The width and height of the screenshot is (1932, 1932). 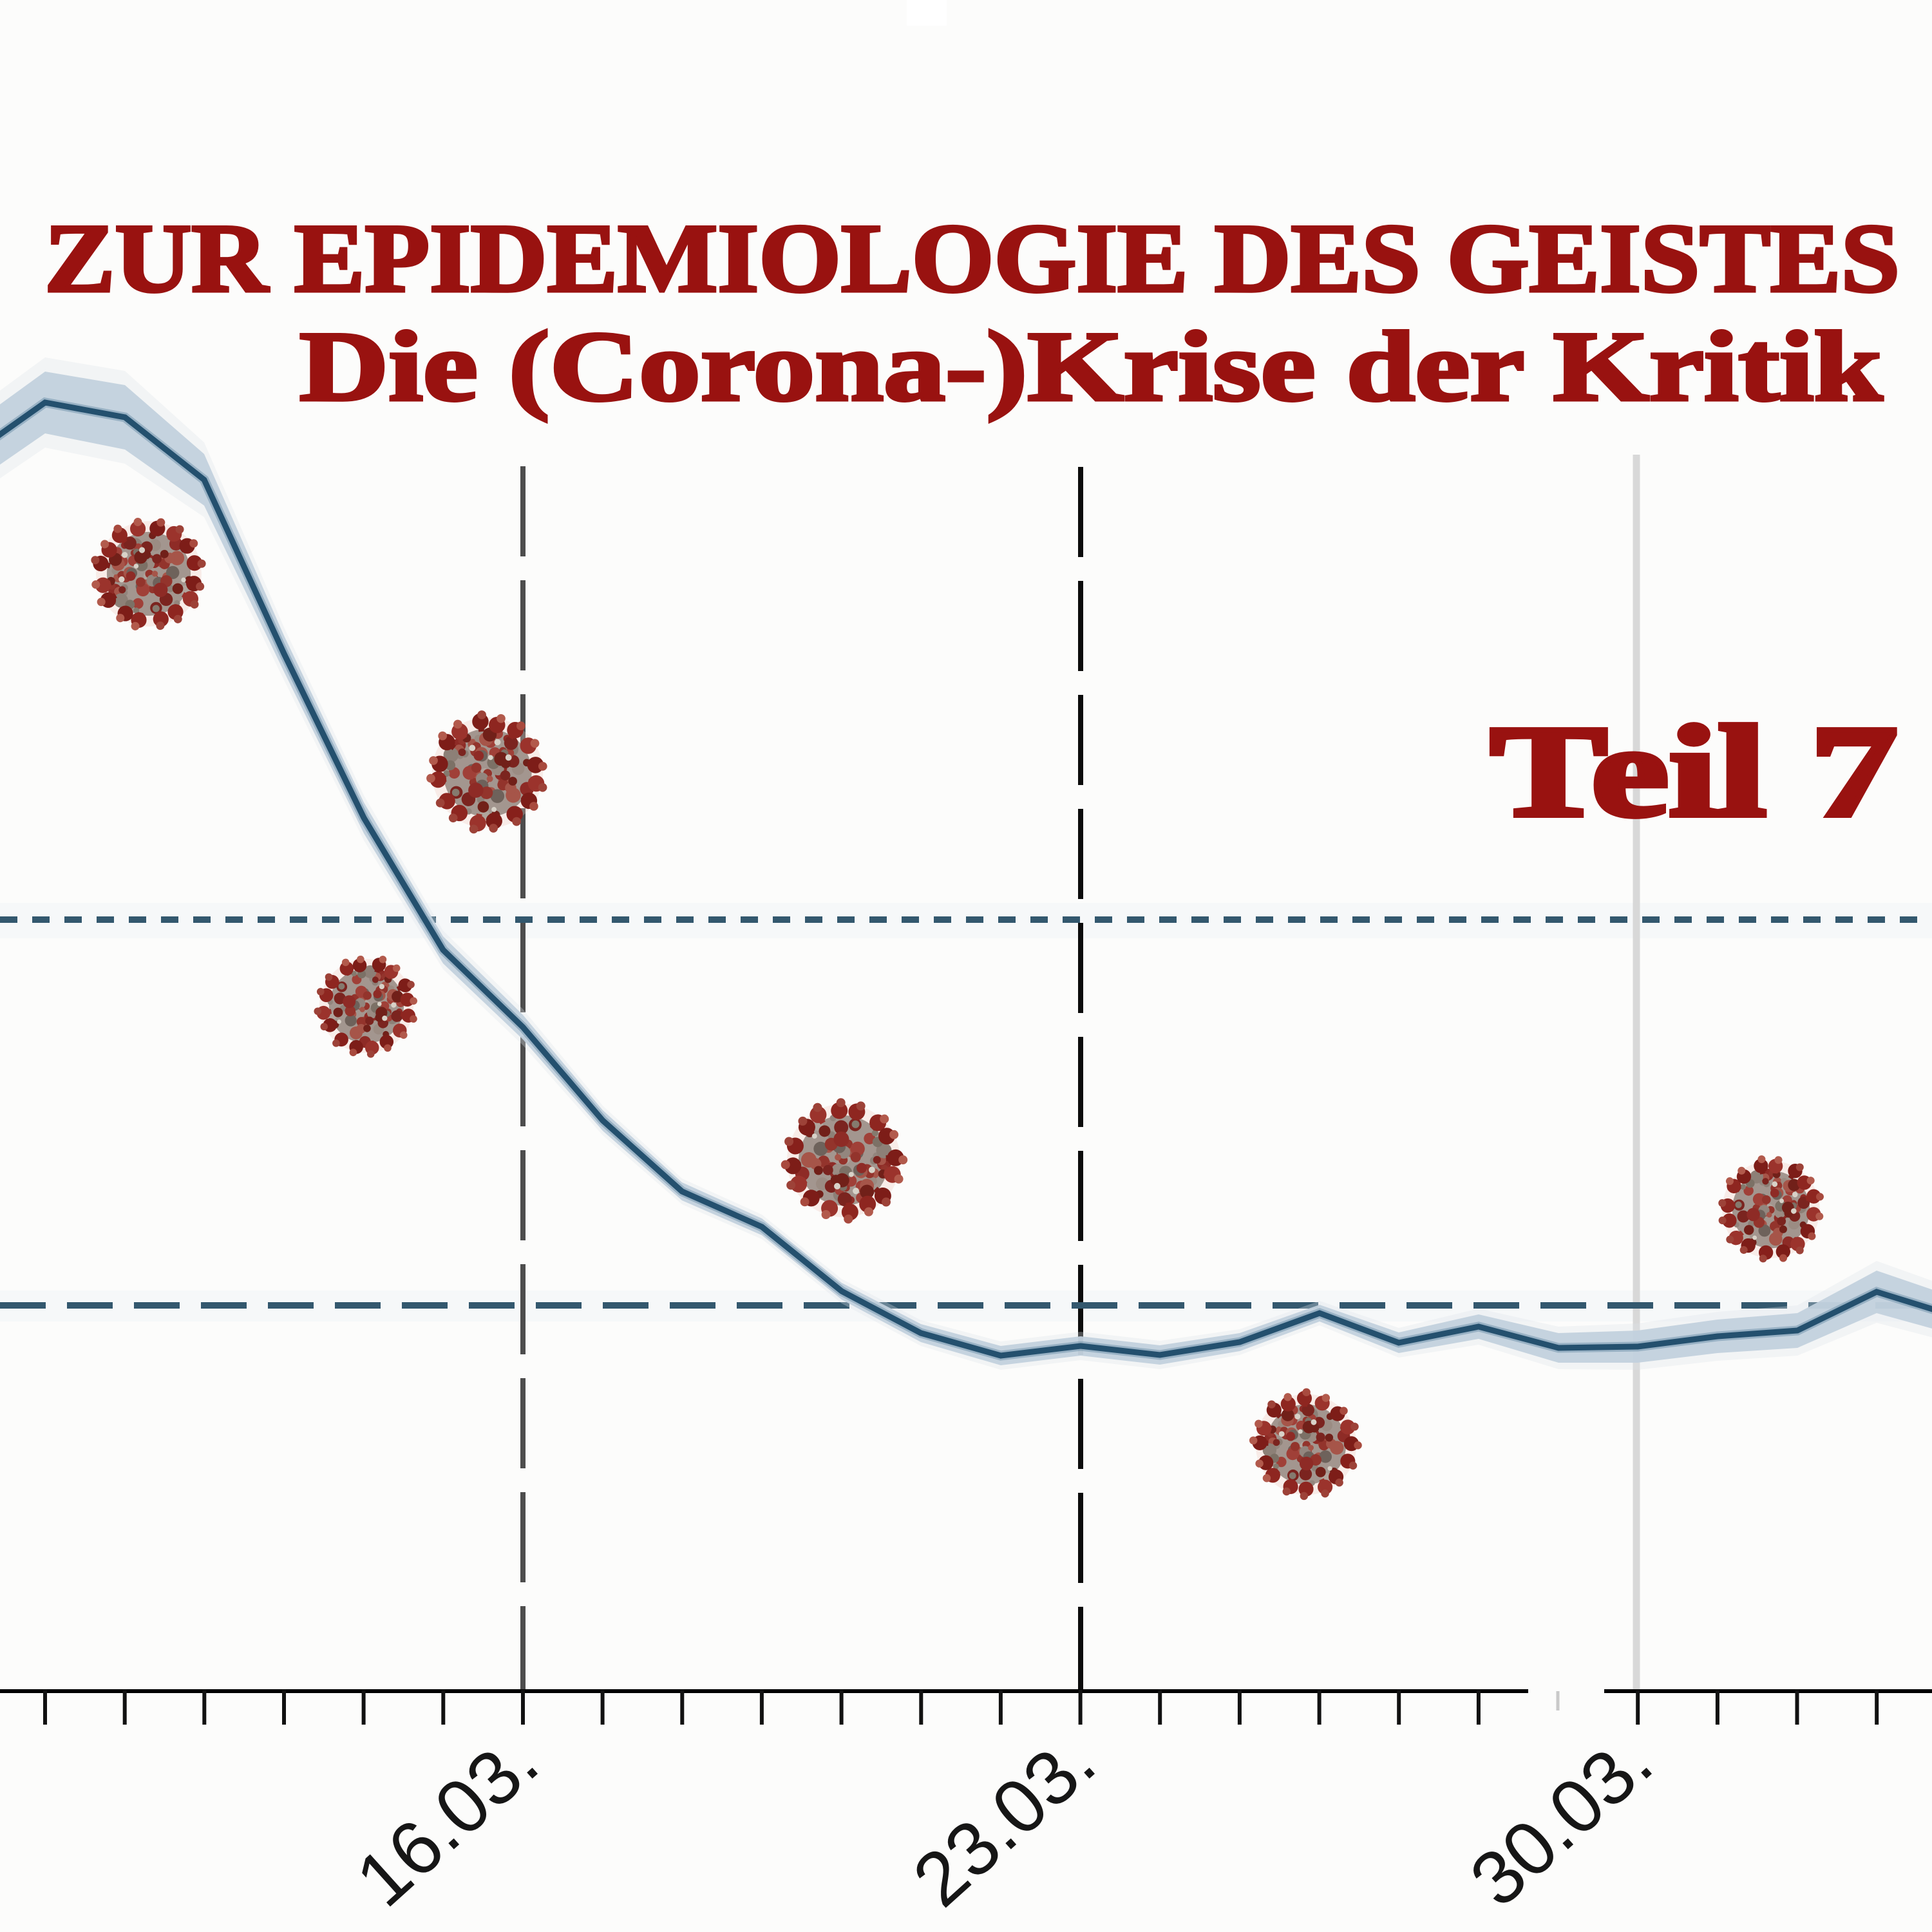 I want to click on svg-text: ZUR EPIDEMIOLOGIE DES GEISTES, so click(x=972, y=258).